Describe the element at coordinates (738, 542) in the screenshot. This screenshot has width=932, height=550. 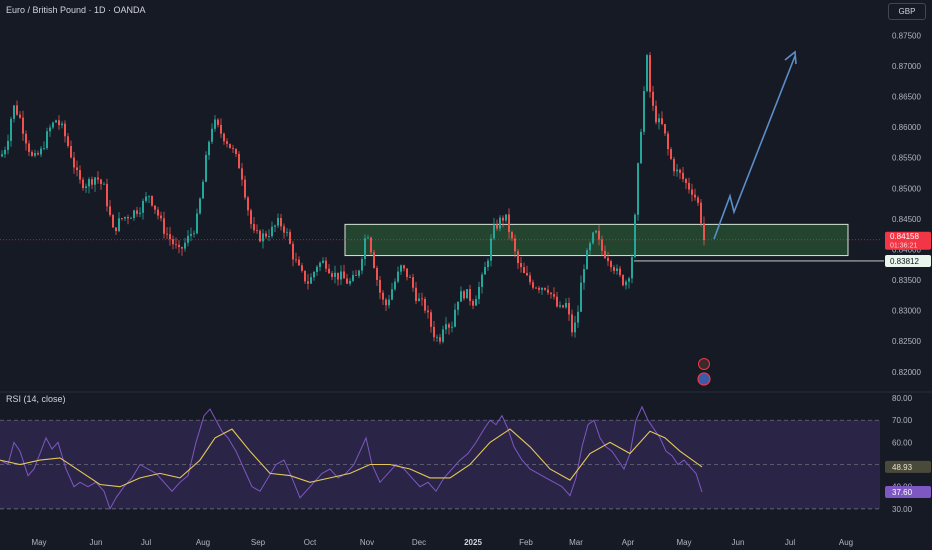
I see `x-tick-label: Jun` at that location.